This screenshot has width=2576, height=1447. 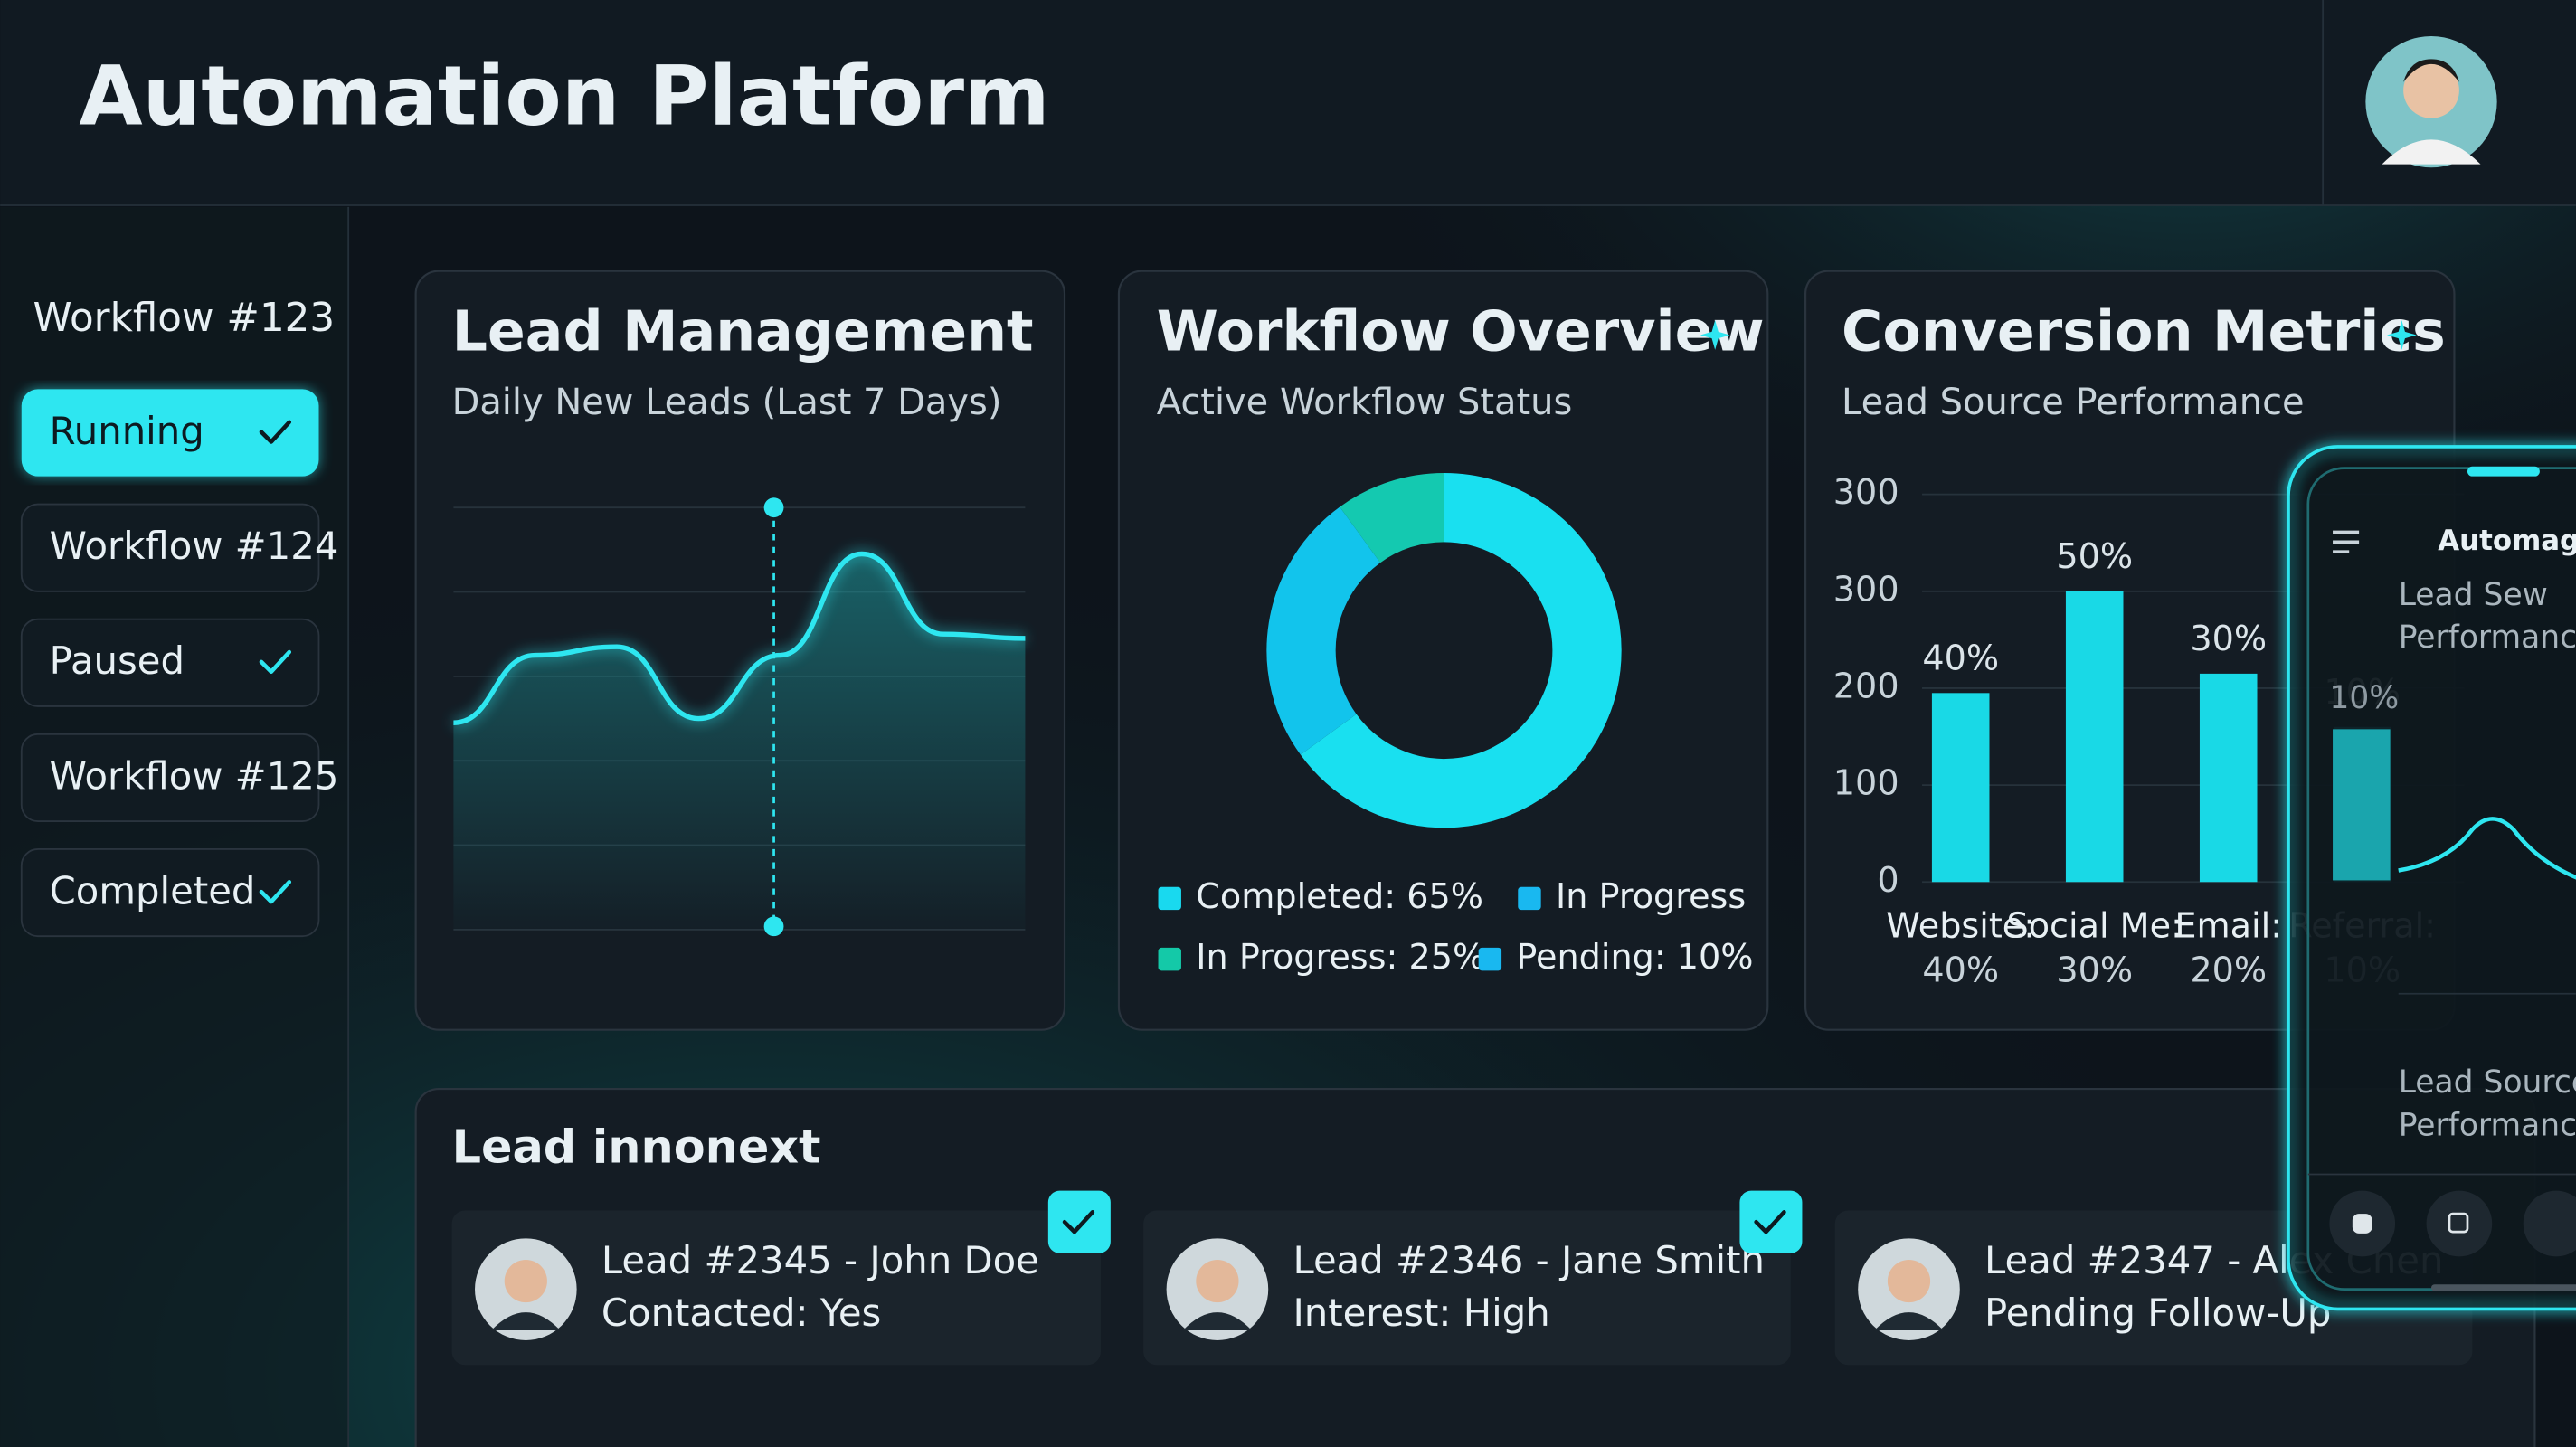 I want to click on page-title: Automation Platform, so click(x=564, y=96).